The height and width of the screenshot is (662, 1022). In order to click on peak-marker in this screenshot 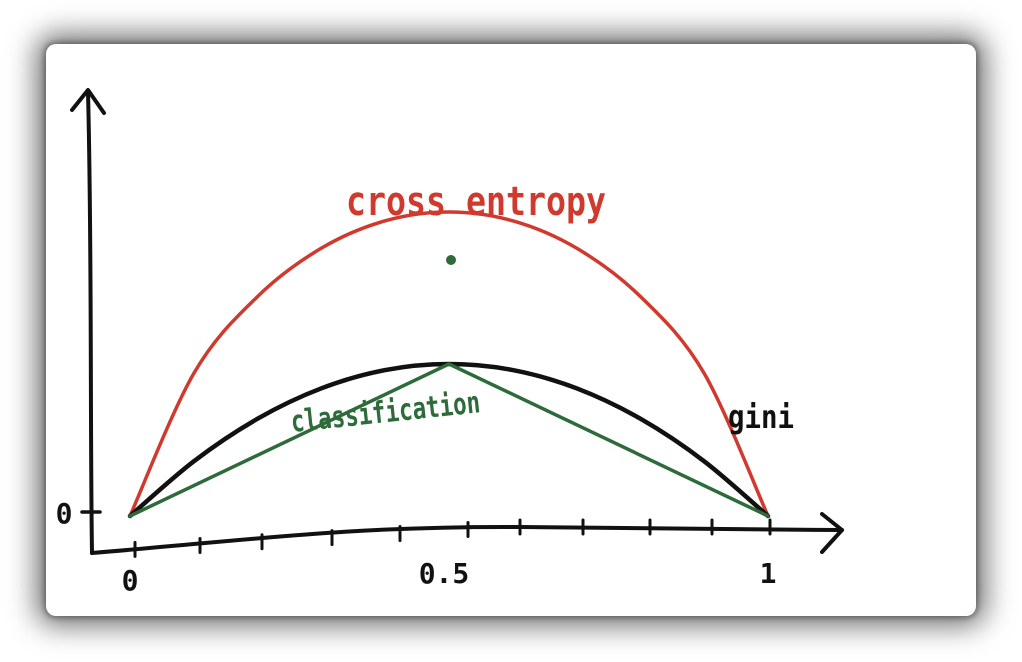, I will do `click(451, 260)`.